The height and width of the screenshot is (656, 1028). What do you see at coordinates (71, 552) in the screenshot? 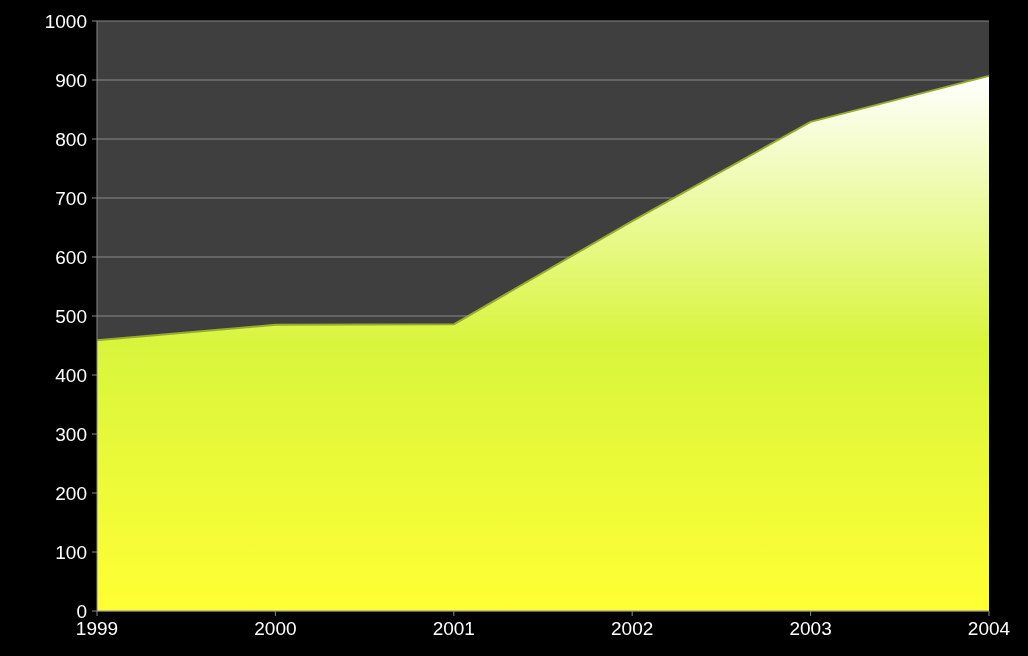
I see `y-tick-label: 100` at bounding box center [71, 552].